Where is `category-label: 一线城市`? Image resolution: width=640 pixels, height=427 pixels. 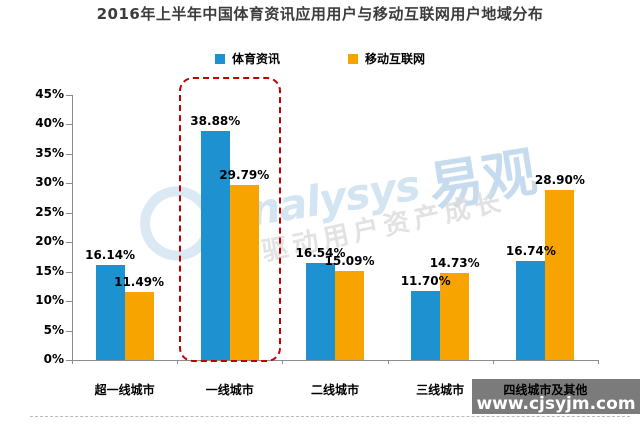
category-label: 一线城市 is located at coordinates (229, 390).